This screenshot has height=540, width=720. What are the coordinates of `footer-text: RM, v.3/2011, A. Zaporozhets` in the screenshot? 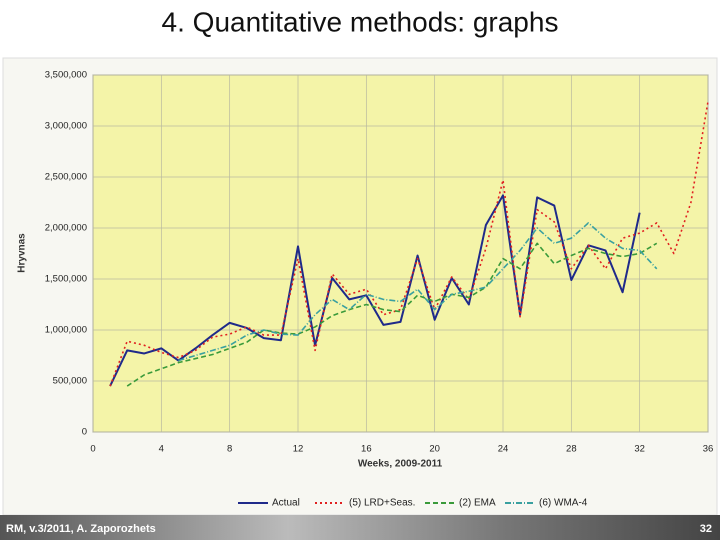 It's located at (81, 529).